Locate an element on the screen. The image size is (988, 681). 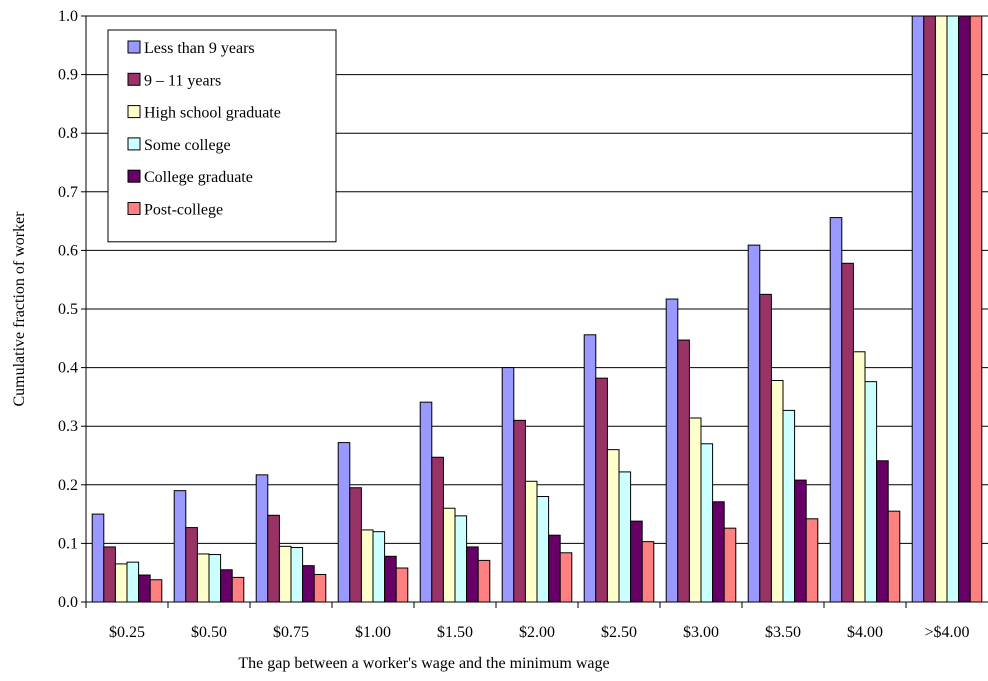
x-tick-label: $4.00 is located at coordinates (865, 632).